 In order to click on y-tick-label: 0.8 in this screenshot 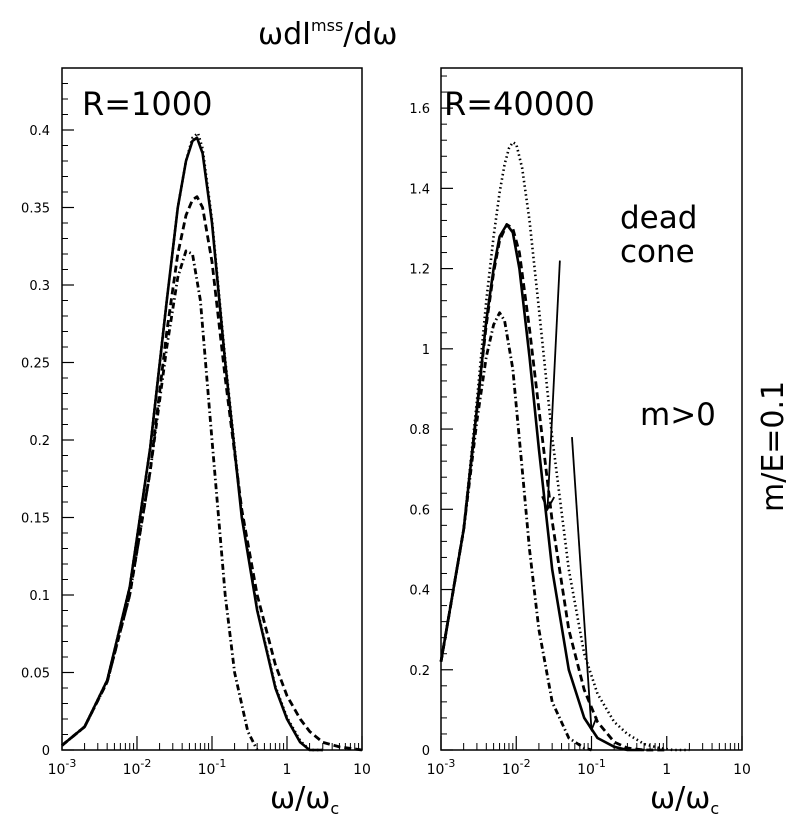, I will do `click(419, 430)`.